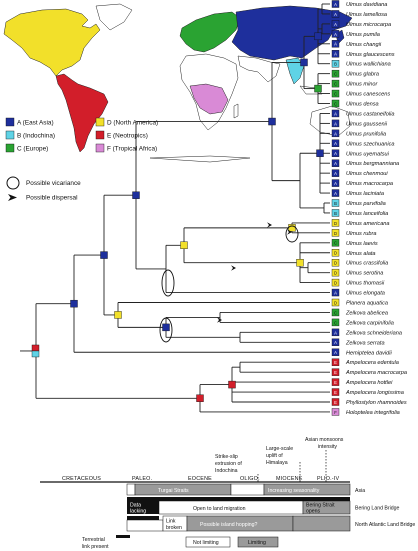 This screenshot has width=418, height=551. I want to click on terrestrial-label-1: Terrestrial, so click(93, 540).